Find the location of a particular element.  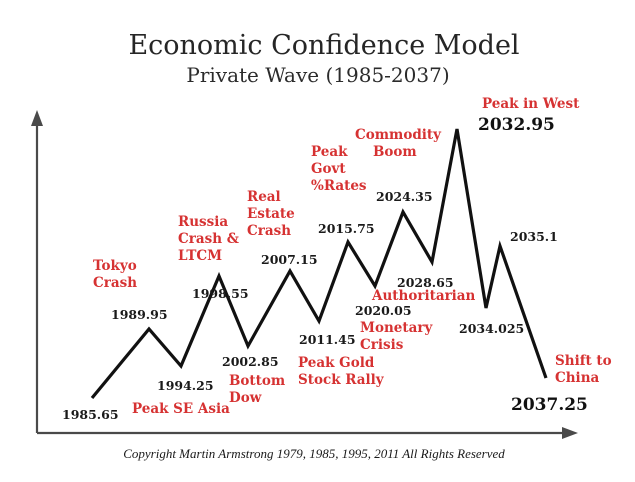

date-label-end: 2037.25 is located at coordinates (549, 405).